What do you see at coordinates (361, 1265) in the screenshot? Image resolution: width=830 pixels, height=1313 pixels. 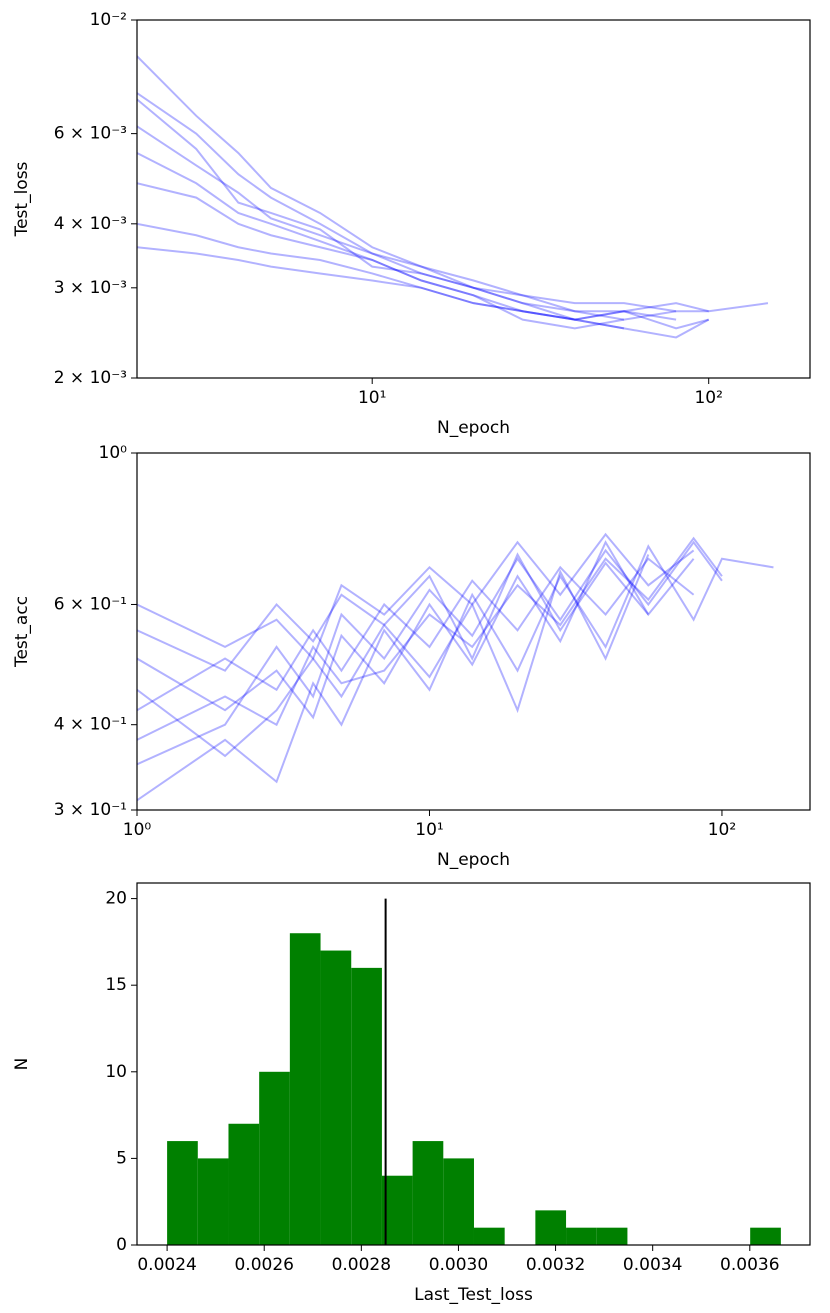 I see `x-tick-label: 0.0028` at bounding box center [361, 1265].